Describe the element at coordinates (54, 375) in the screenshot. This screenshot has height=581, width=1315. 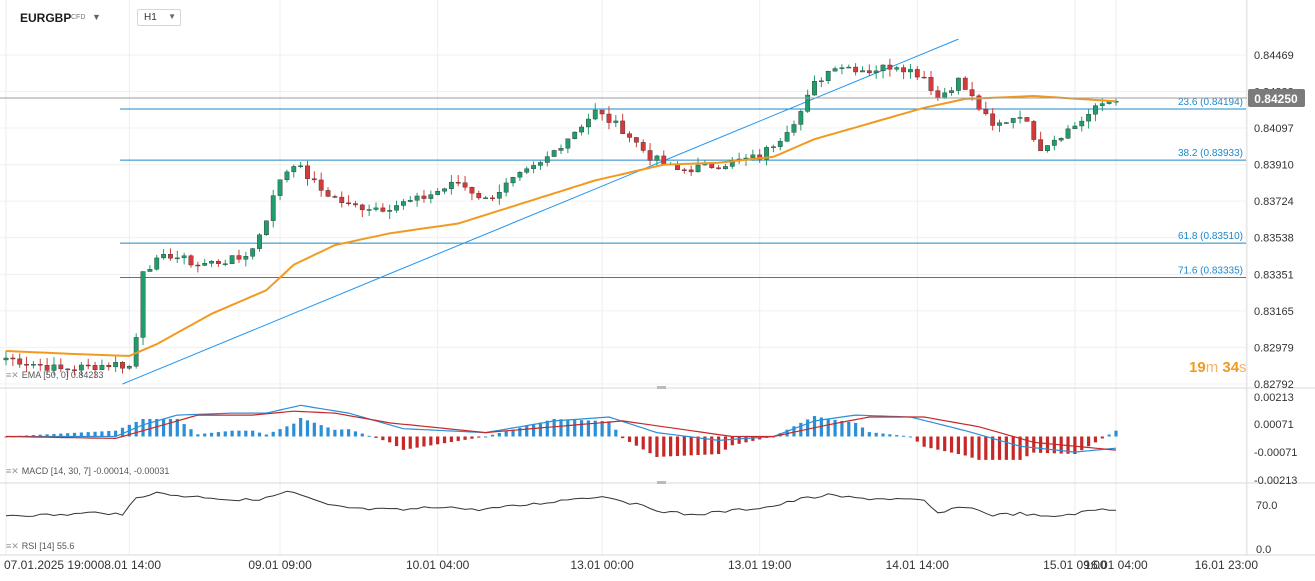
I see `ema-legend: ≡✕ EMA [50, 0] 0.84233` at that location.